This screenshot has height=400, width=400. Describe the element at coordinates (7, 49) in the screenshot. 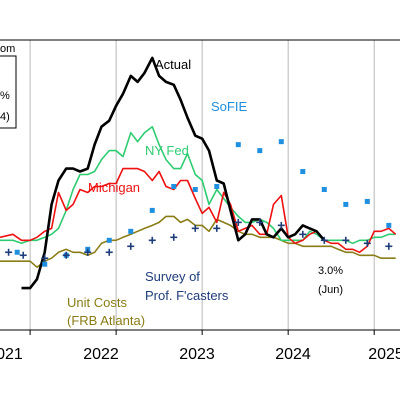

I see `legend-fragment-1: om` at that location.